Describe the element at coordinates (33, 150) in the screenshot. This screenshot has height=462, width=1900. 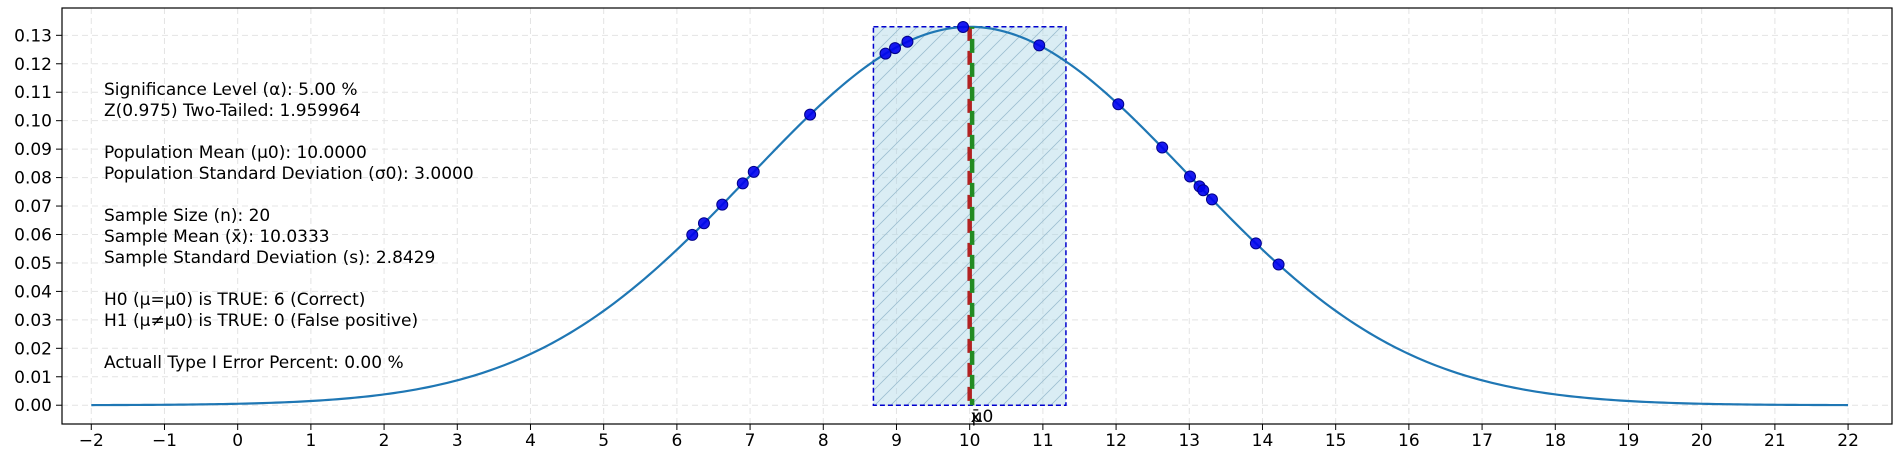
I see `y-tick-label: 0.09` at that location.